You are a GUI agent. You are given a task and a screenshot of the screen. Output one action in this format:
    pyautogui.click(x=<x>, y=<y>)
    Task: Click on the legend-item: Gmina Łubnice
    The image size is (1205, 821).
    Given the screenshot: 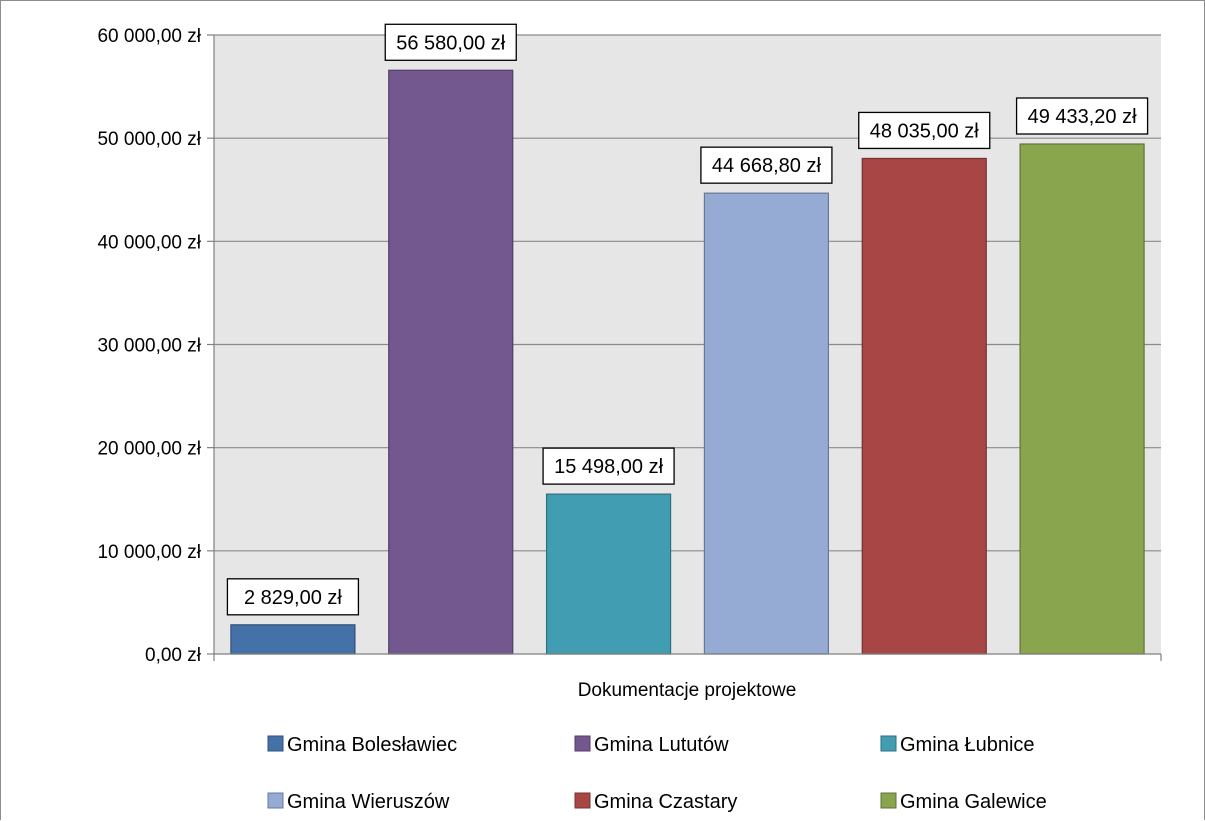 What is the action you would take?
    pyautogui.click(x=957, y=745)
    